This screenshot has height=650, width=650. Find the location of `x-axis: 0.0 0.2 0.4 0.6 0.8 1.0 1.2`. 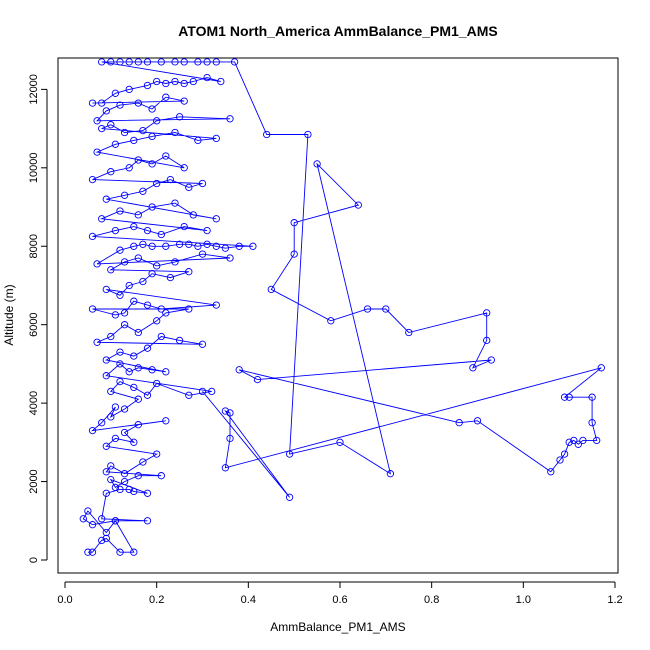

x-axis: 0.0 0.2 0.4 0.6 0.8 1.0 1.2 is located at coordinates (340, 593).